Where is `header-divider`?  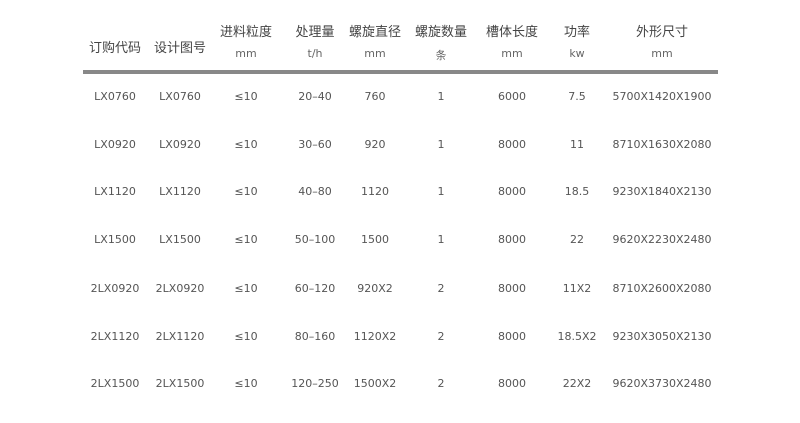 header-divider is located at coordinates (400, 72).